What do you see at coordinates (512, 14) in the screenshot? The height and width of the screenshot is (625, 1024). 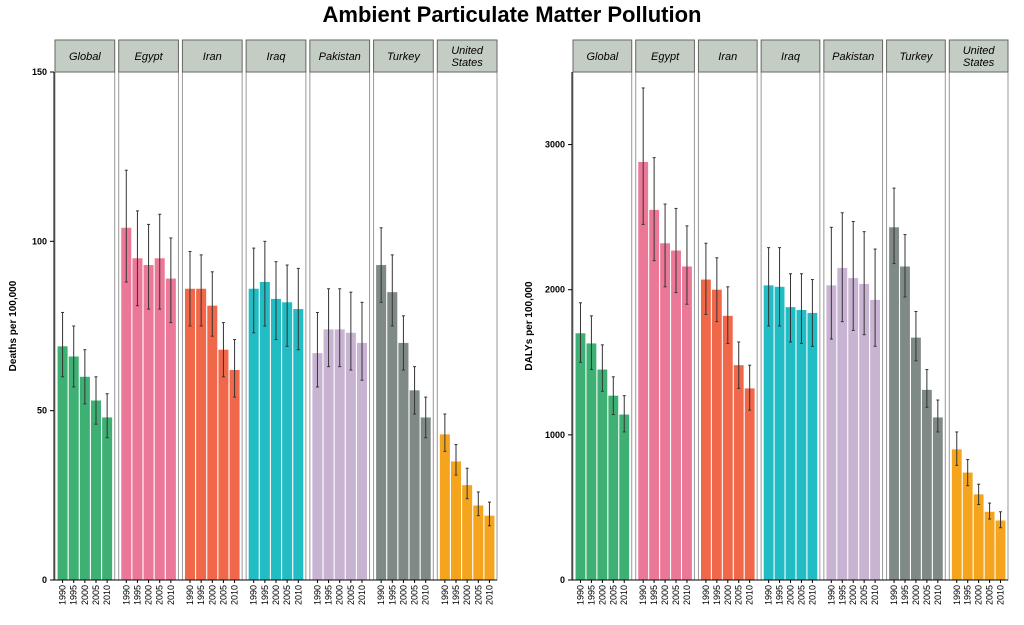 I see `chart-title: Ambient Particulate Matter Pollution` at bounding box center [512, 14].